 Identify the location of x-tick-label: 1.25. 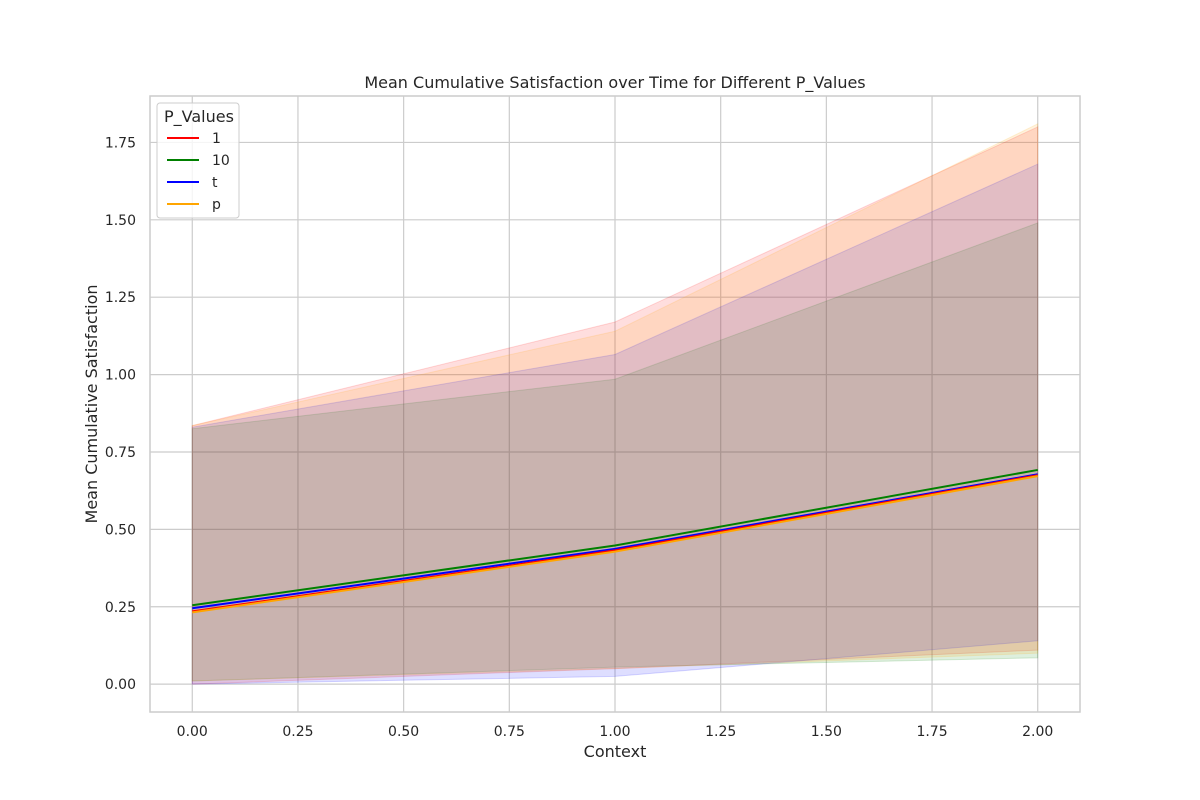
(720, 732).